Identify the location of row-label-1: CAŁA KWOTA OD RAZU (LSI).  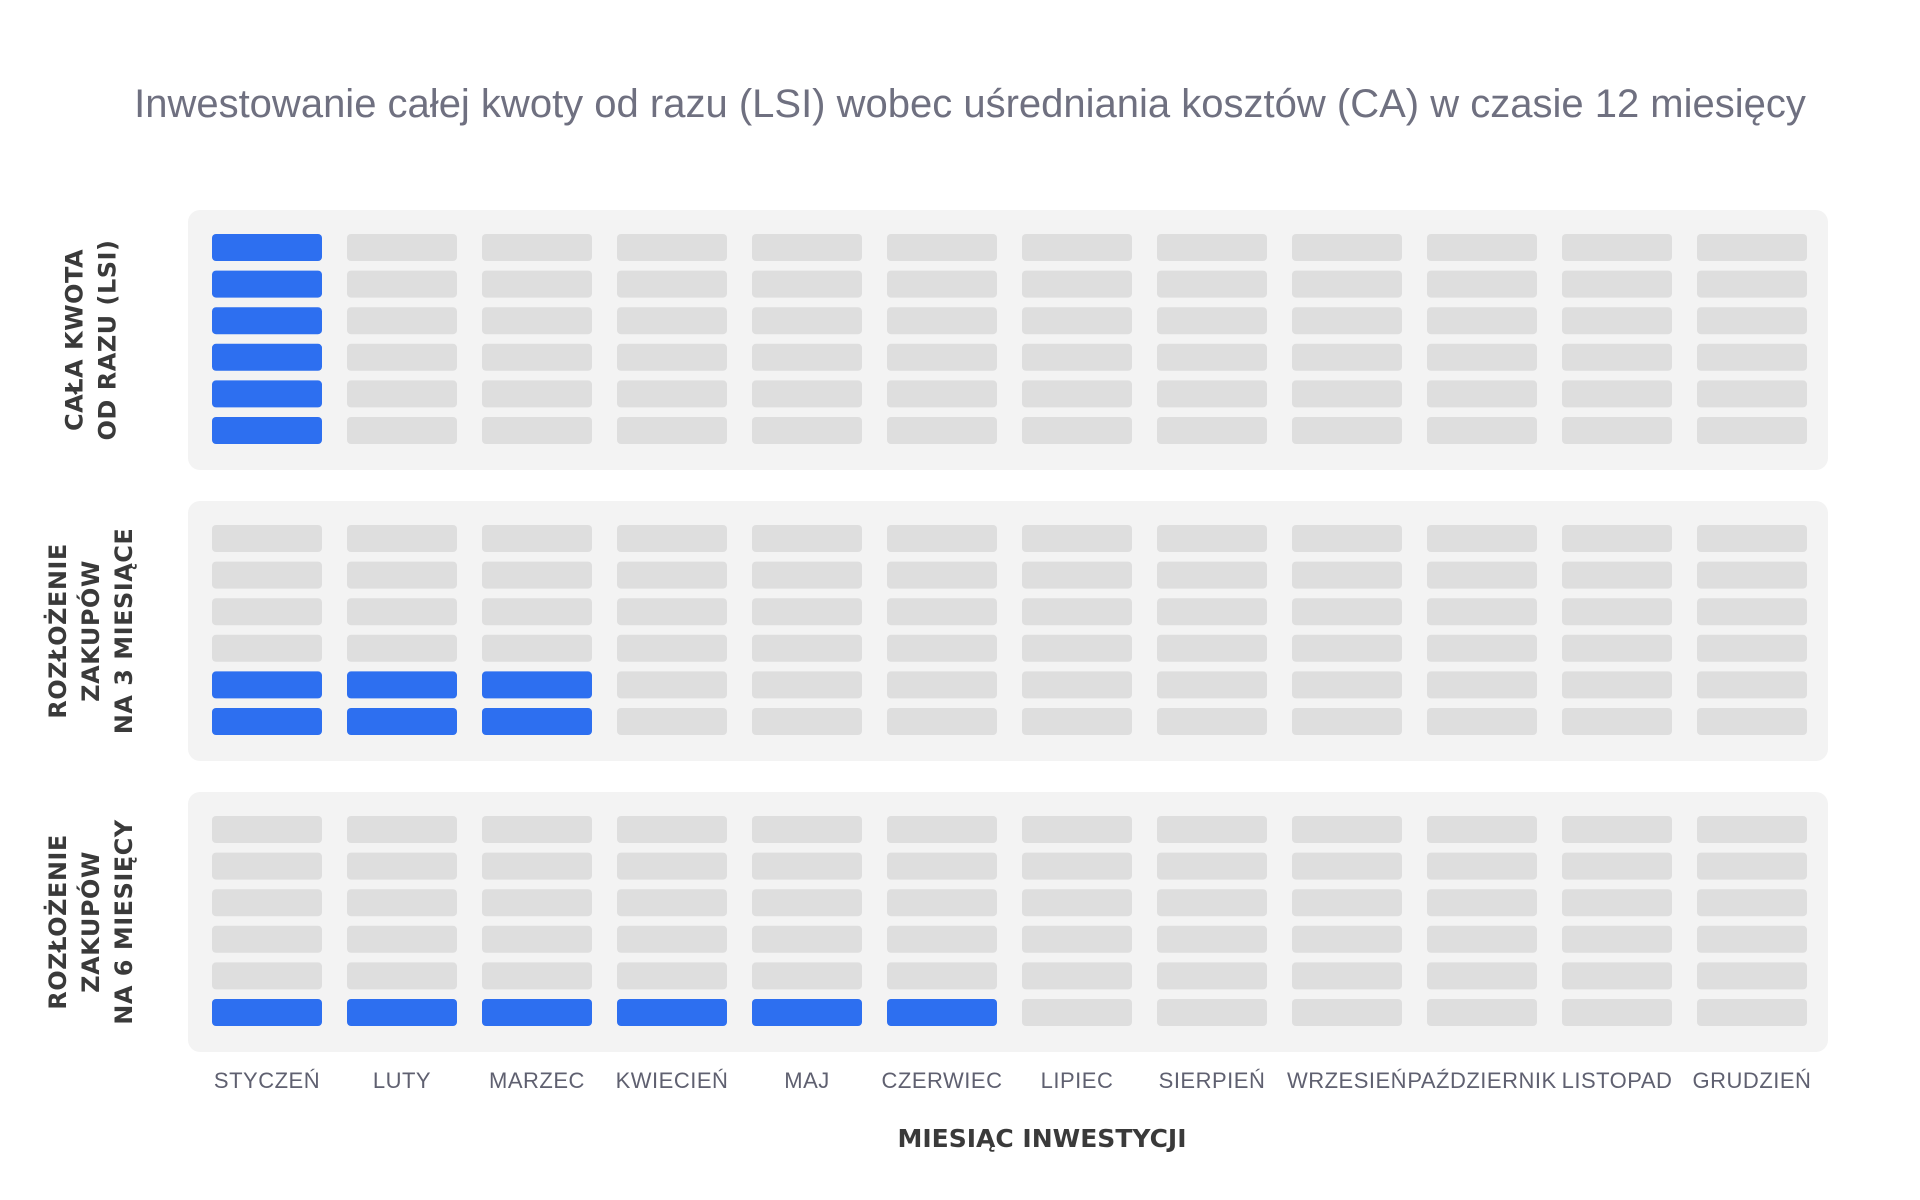
(91, 340).